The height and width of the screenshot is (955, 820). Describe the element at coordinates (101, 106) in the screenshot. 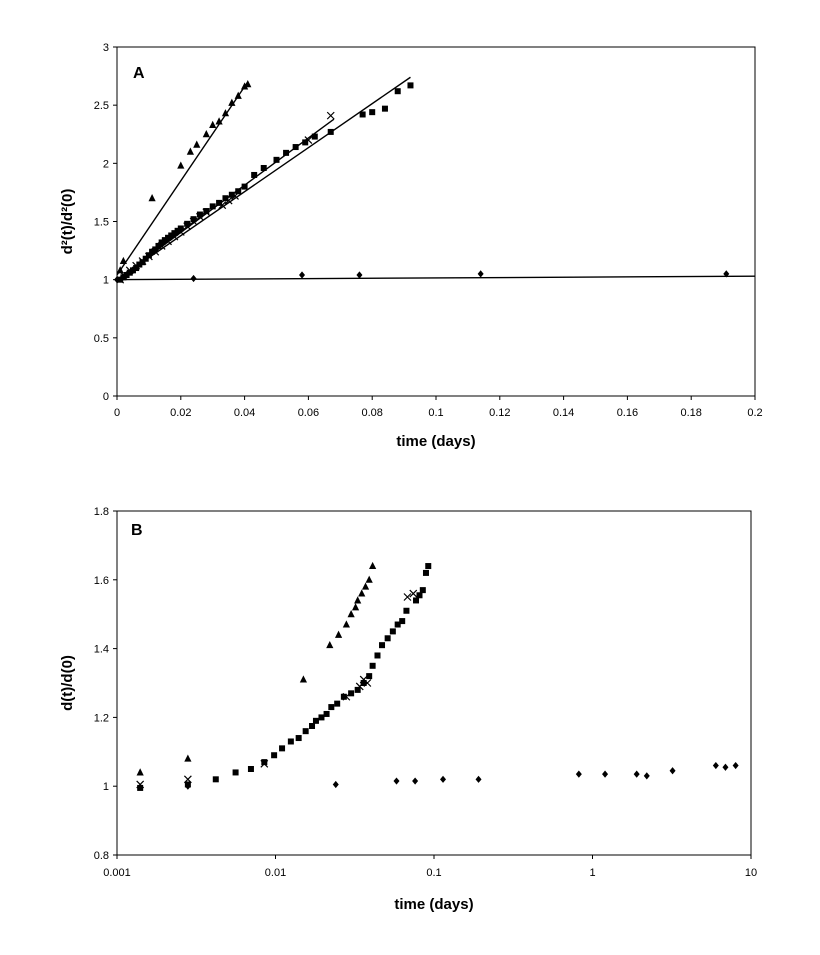

I see `y-tick-label: 2.5` at that location.